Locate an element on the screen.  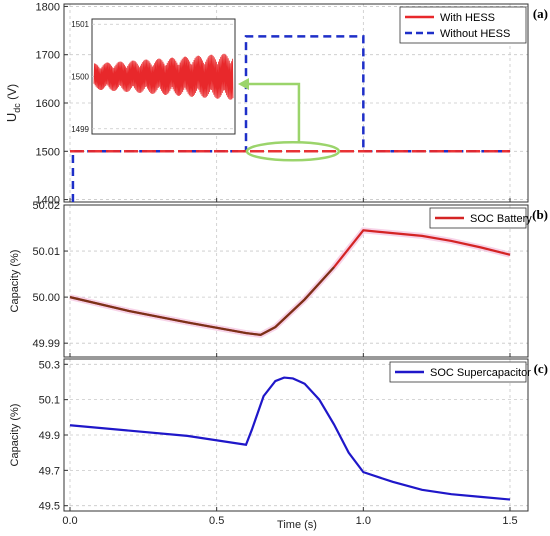
y-tick-label: 1800 is located at coordinates (48, 7).